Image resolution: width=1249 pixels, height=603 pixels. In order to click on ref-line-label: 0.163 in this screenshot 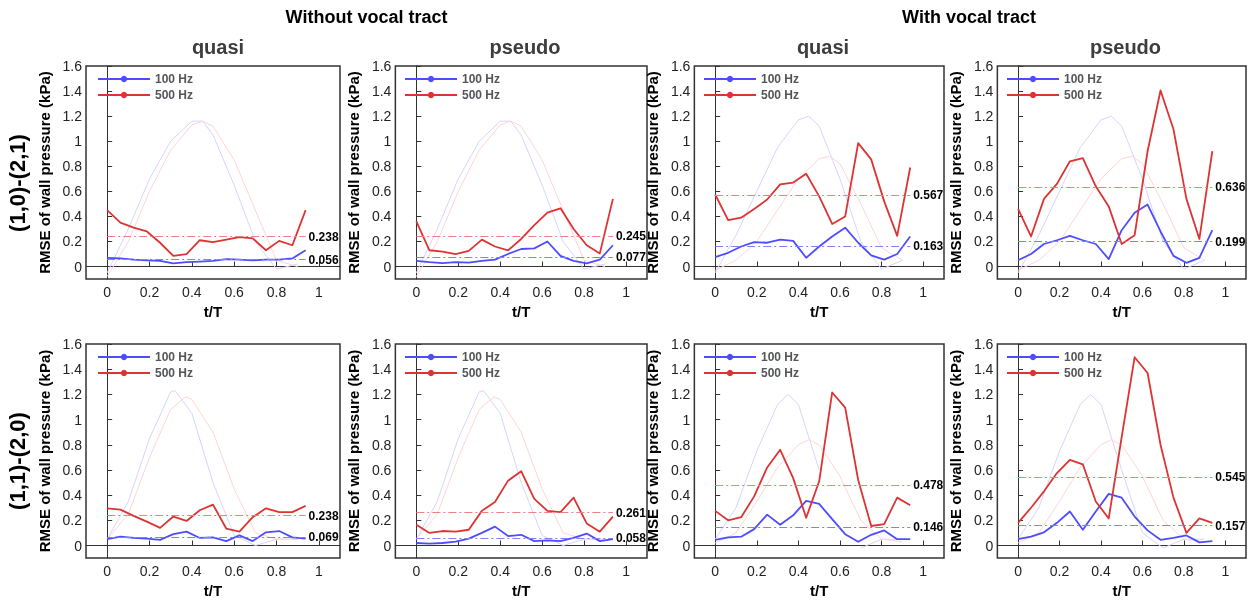, I will do `click(928, 246)`.